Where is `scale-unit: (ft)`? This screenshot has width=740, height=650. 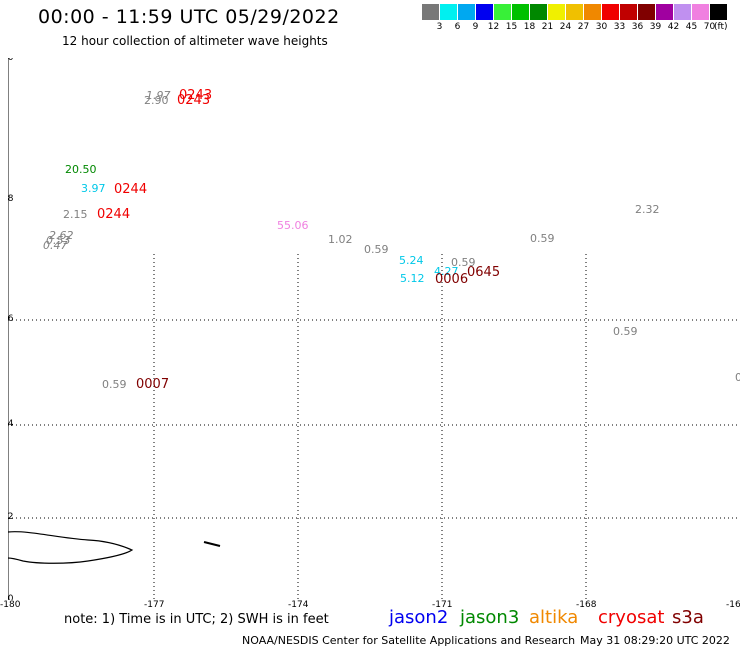
scale-unit: (ft) is located at coordinates (721, 27).